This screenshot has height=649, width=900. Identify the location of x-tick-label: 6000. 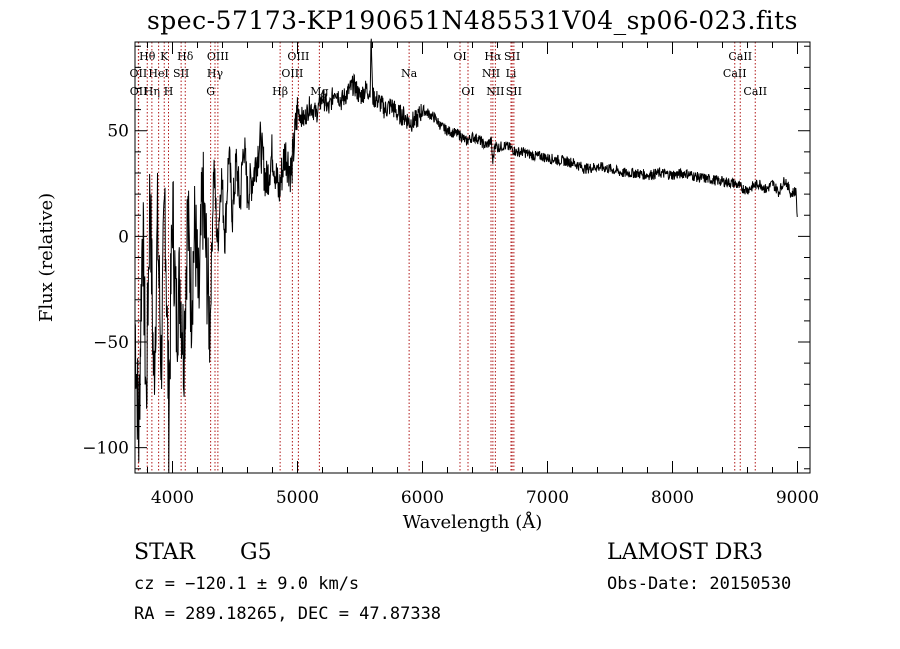
(422, 498).